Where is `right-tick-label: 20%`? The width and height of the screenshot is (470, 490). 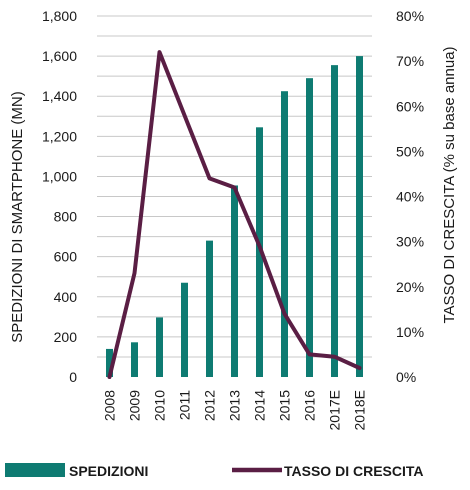
right-tick-label: 20% is located at coordinates (410, 287).